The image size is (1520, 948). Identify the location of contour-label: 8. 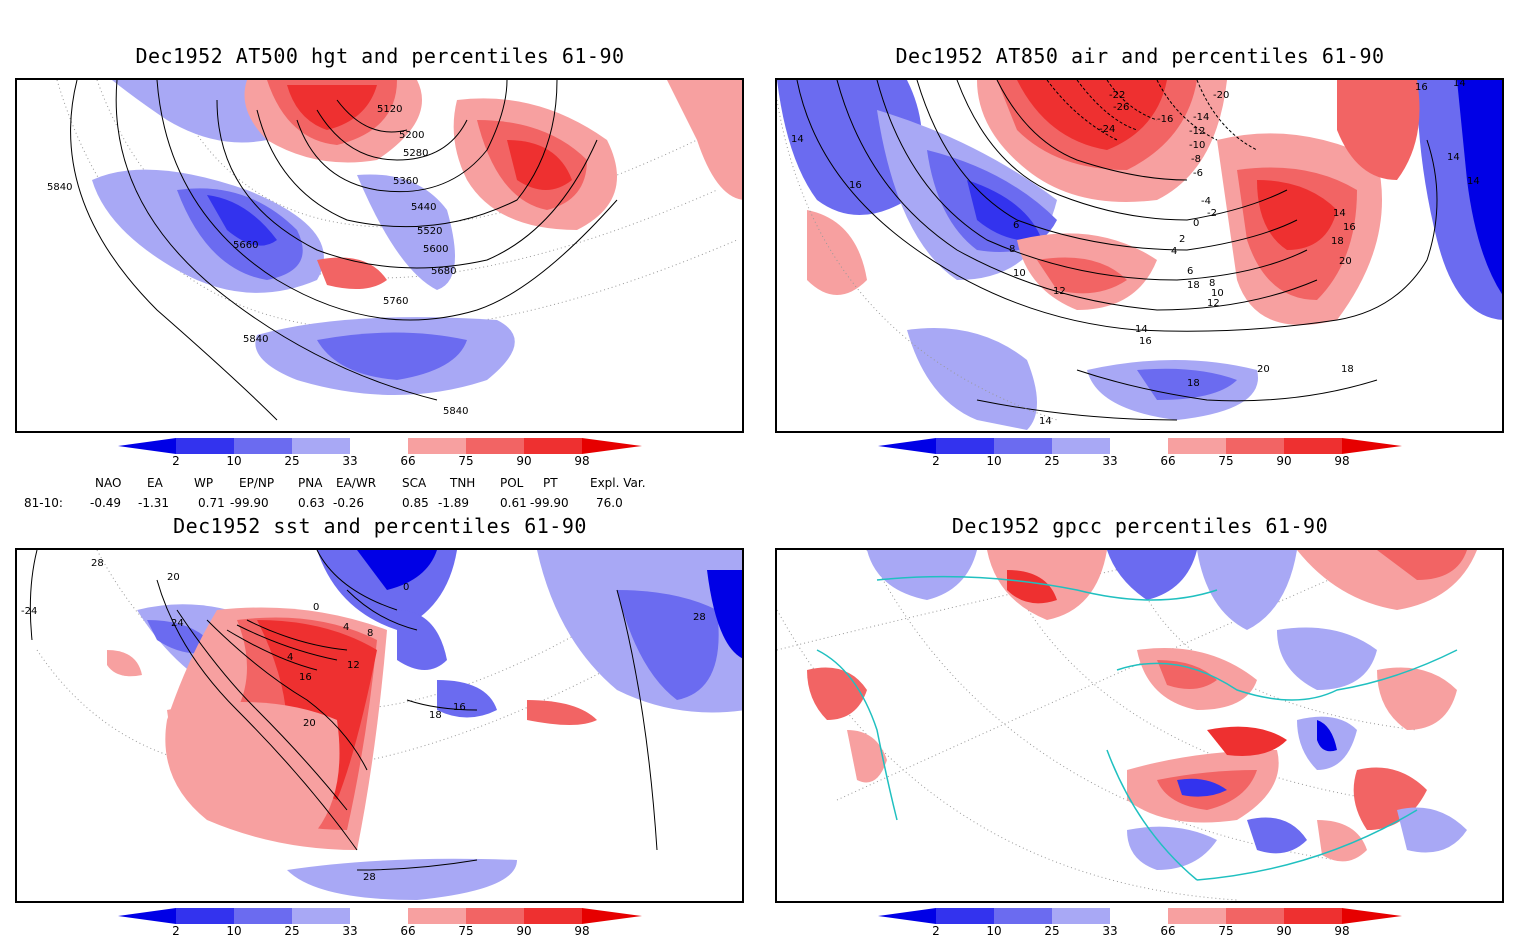
(1212, 283).